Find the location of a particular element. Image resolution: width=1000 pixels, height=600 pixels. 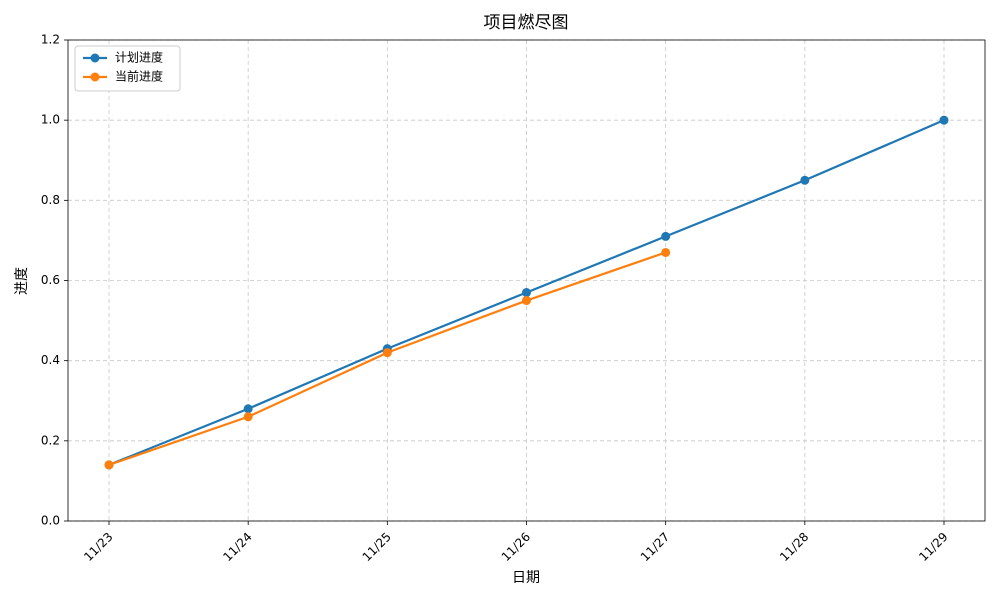

y-tick-label: 0.4 is located at coordinates (50, 360).